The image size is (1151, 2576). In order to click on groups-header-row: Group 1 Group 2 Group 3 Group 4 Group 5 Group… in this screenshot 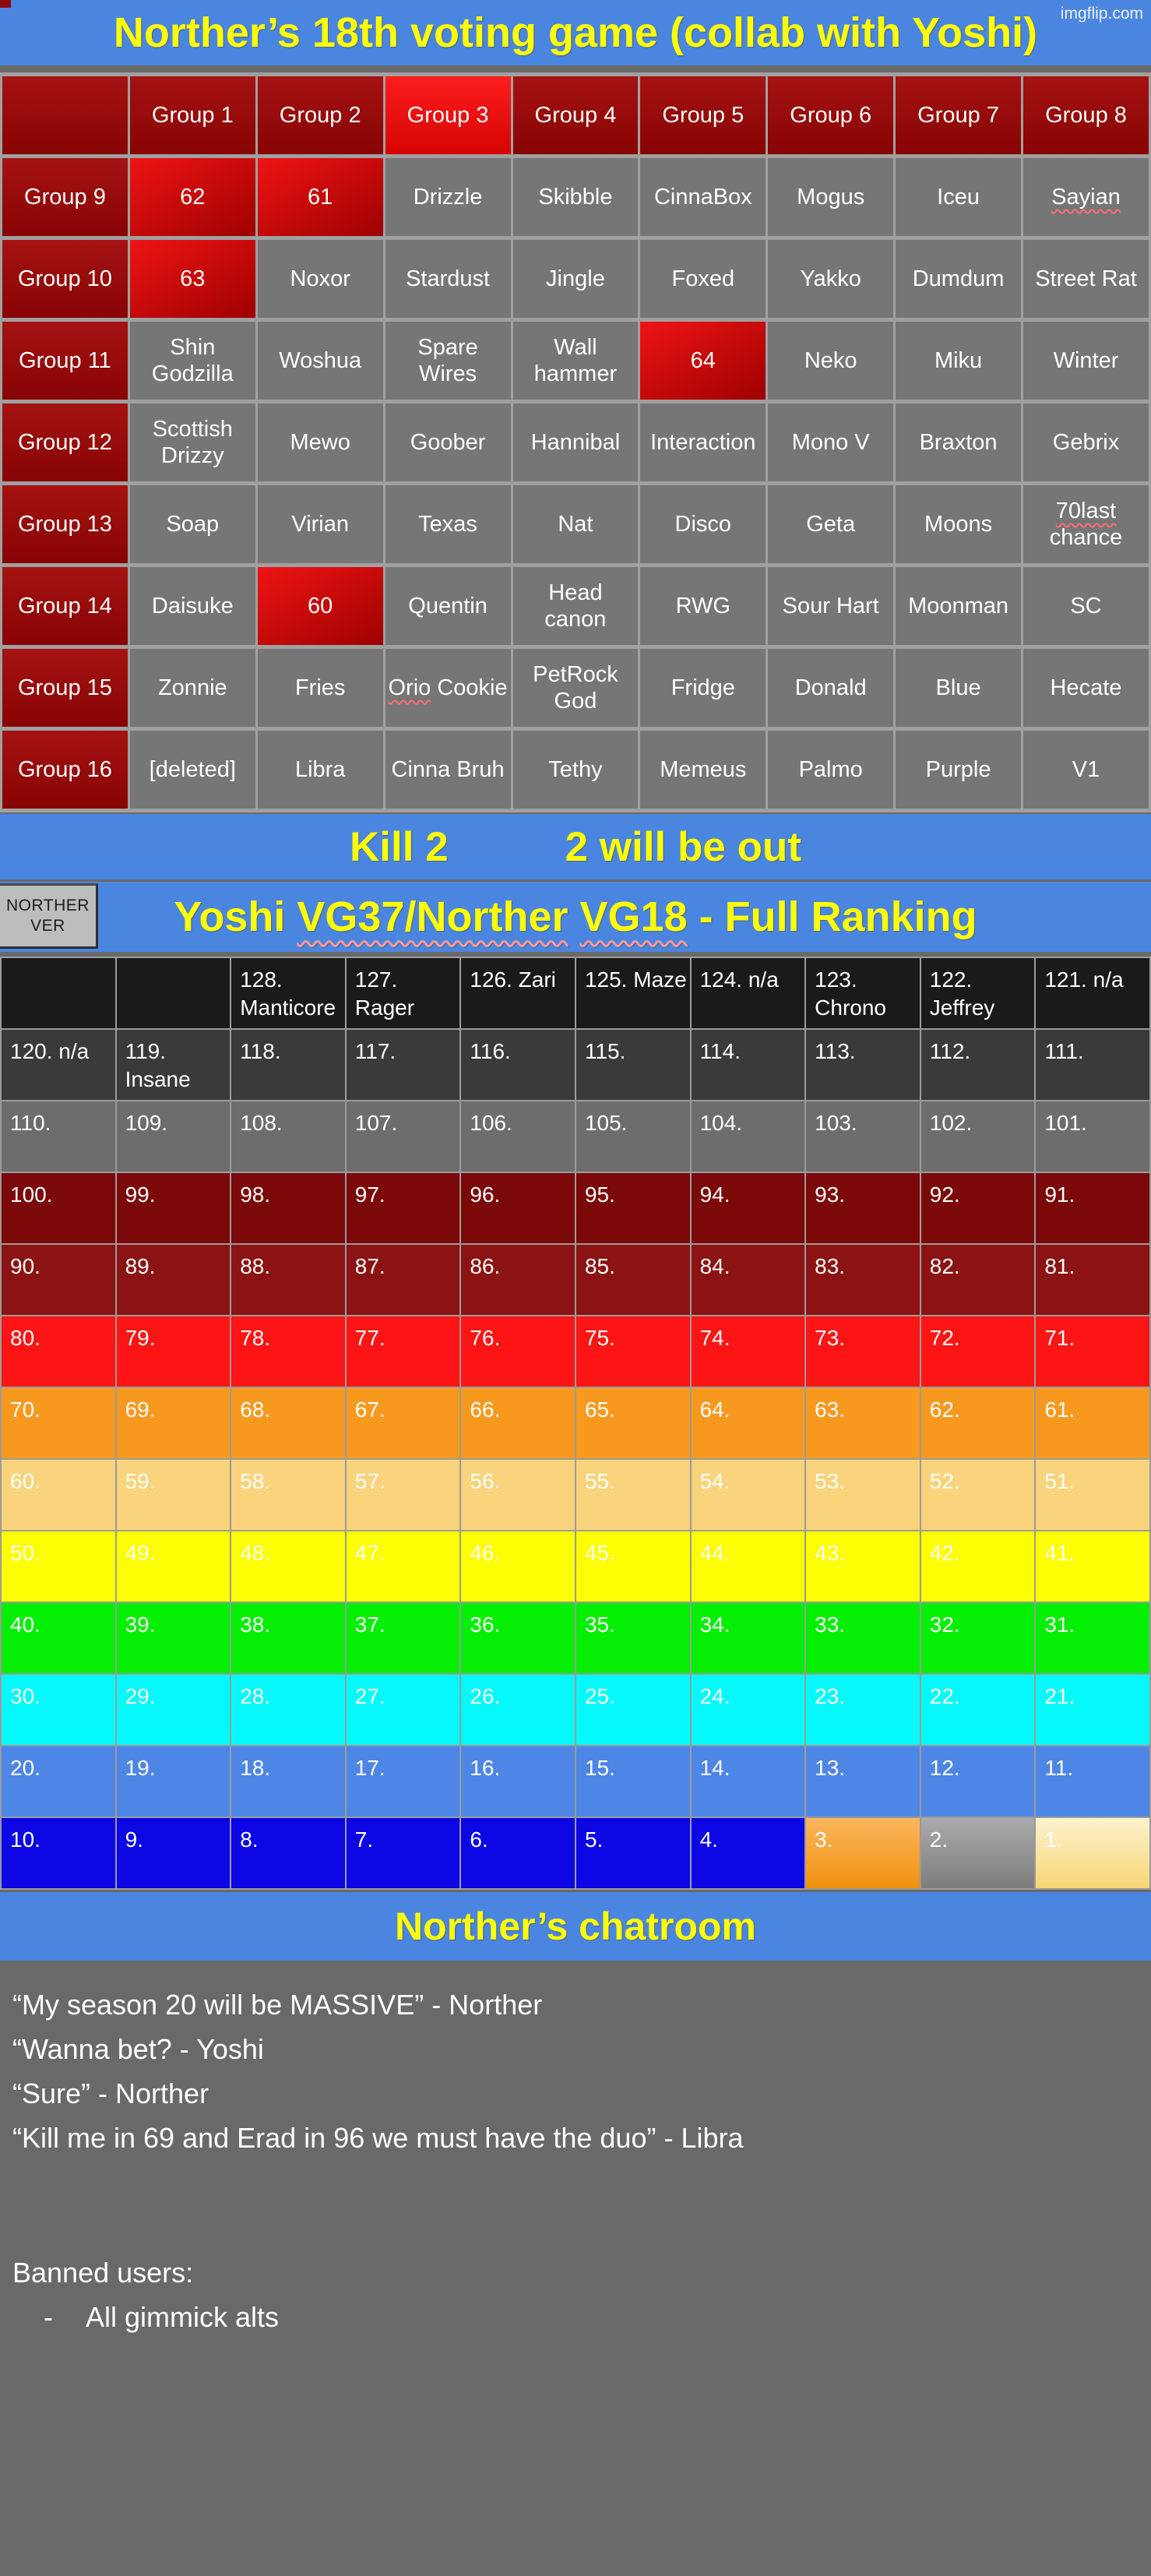, I will do `click(575, 115)`.